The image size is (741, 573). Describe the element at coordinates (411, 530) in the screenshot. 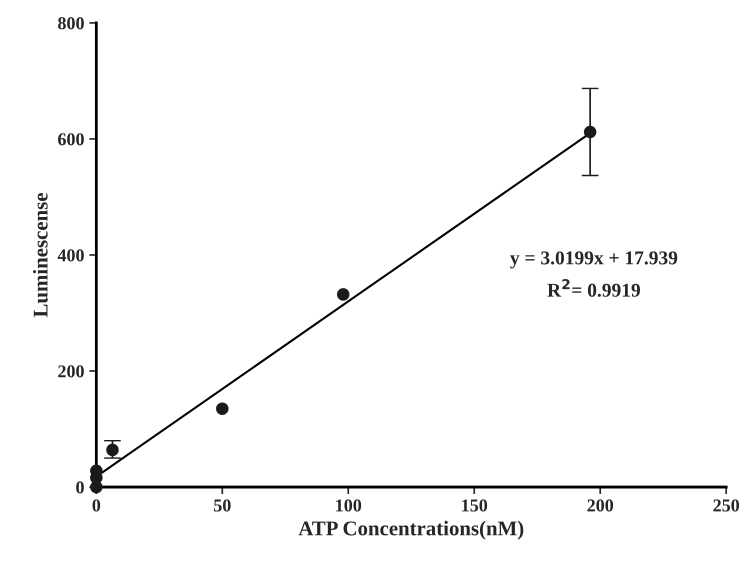

I see `x-axis-title: ATP Concentrations(nM)` at that location.